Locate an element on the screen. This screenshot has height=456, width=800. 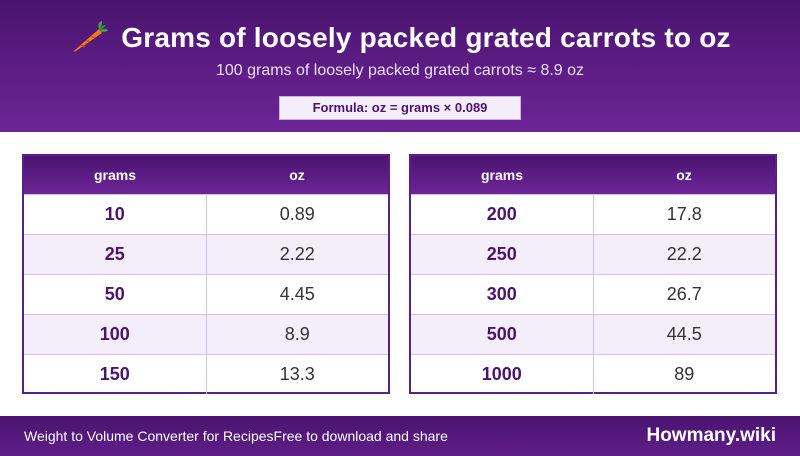
table-row: 250 22.2 is located at coordinates (593, 254).